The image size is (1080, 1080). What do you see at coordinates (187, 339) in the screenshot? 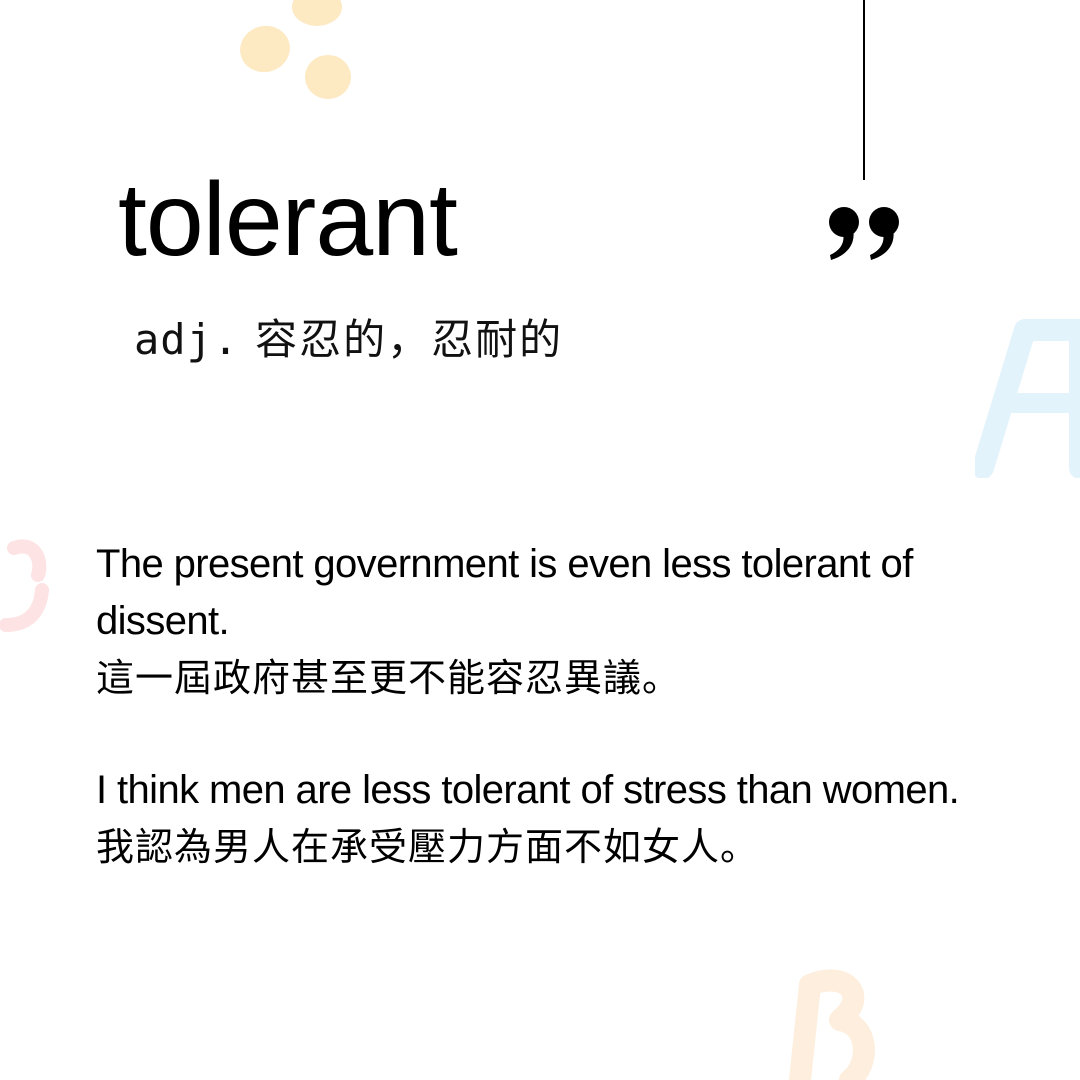
I see `part-of-speech: adj.` at bounding box center [187, 339].